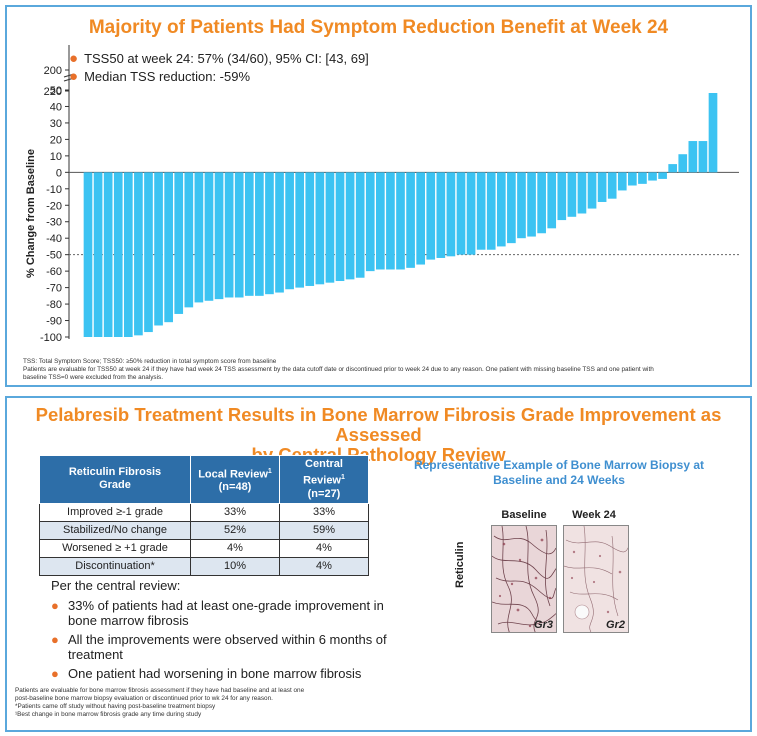 The width and height of the screenshot is (757, 736). What do you see at coordinates (56, 157) in the screenshot?
I see `y-tick-label: 10` at bounding box center [56, 157].